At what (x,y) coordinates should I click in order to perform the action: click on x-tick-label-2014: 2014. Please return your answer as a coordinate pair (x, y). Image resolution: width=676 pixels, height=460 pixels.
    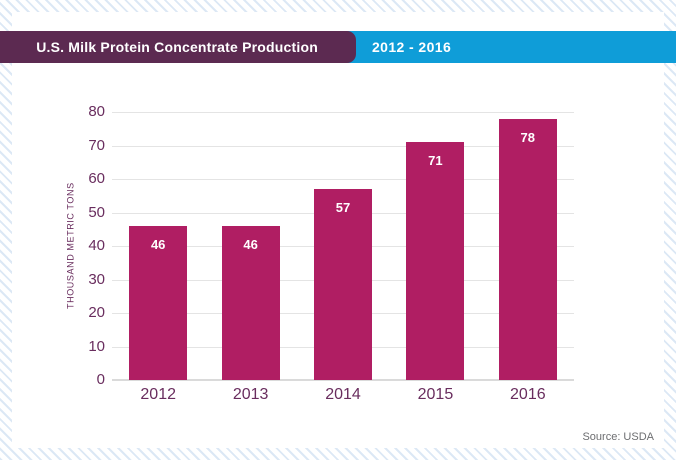
    Looking at the image, I should click on (343, 394).